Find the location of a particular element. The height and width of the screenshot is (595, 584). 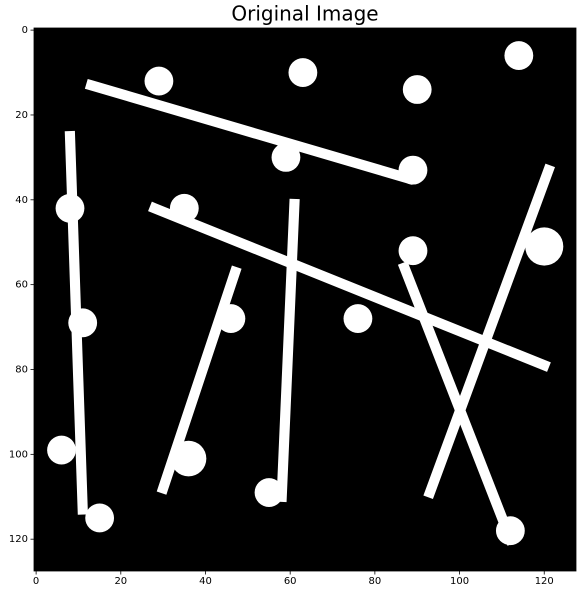

y-tick-label: 0 is located at coordinates (25, 30).